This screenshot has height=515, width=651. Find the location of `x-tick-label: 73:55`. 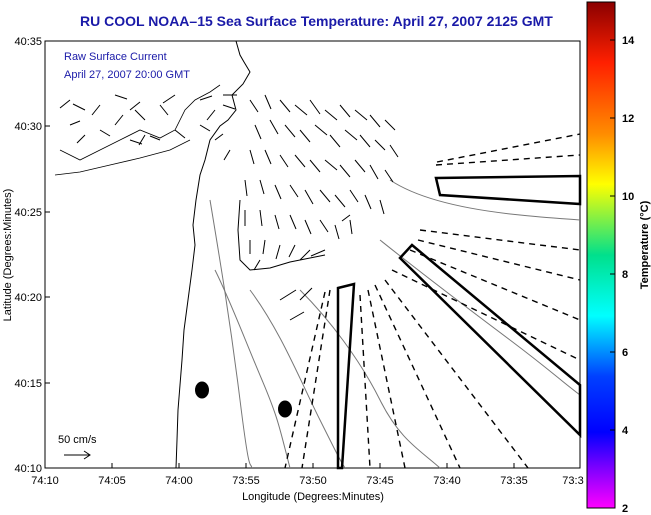

x-tick-label: 73:55 is located at coordinates (246, 481).